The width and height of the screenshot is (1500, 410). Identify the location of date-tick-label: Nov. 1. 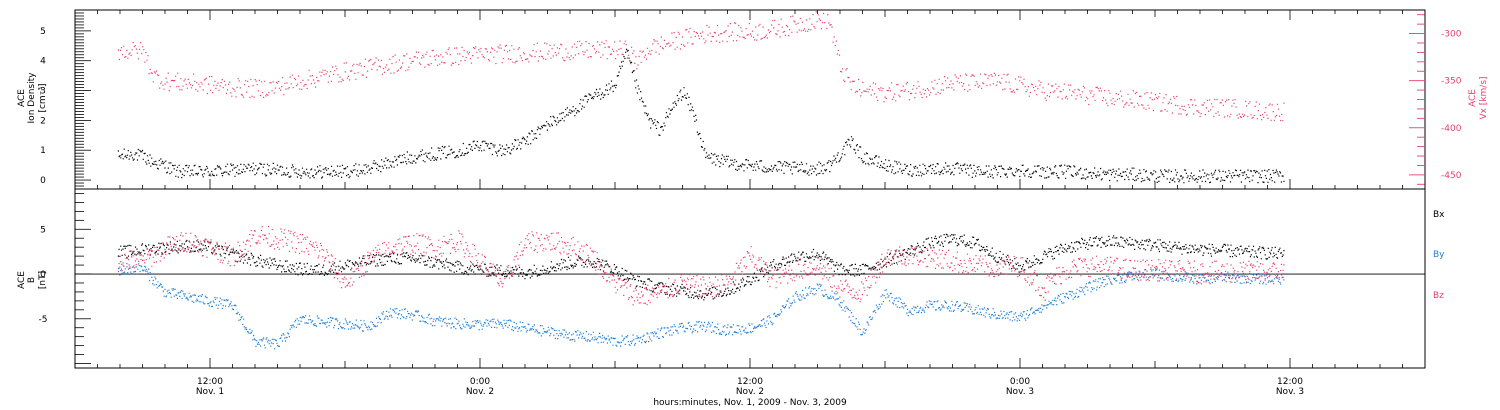
(210, 392).